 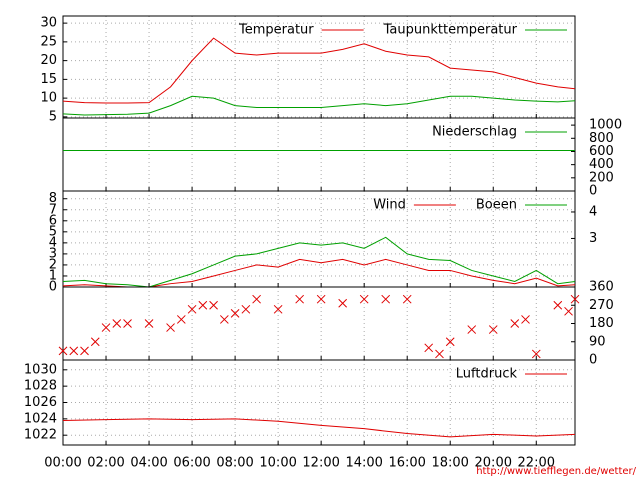 What do you see at coordinates (450, 30) in the screenshot?
I see `legend-label: Taupunkttemperatur` at bounding box center [450, 30].